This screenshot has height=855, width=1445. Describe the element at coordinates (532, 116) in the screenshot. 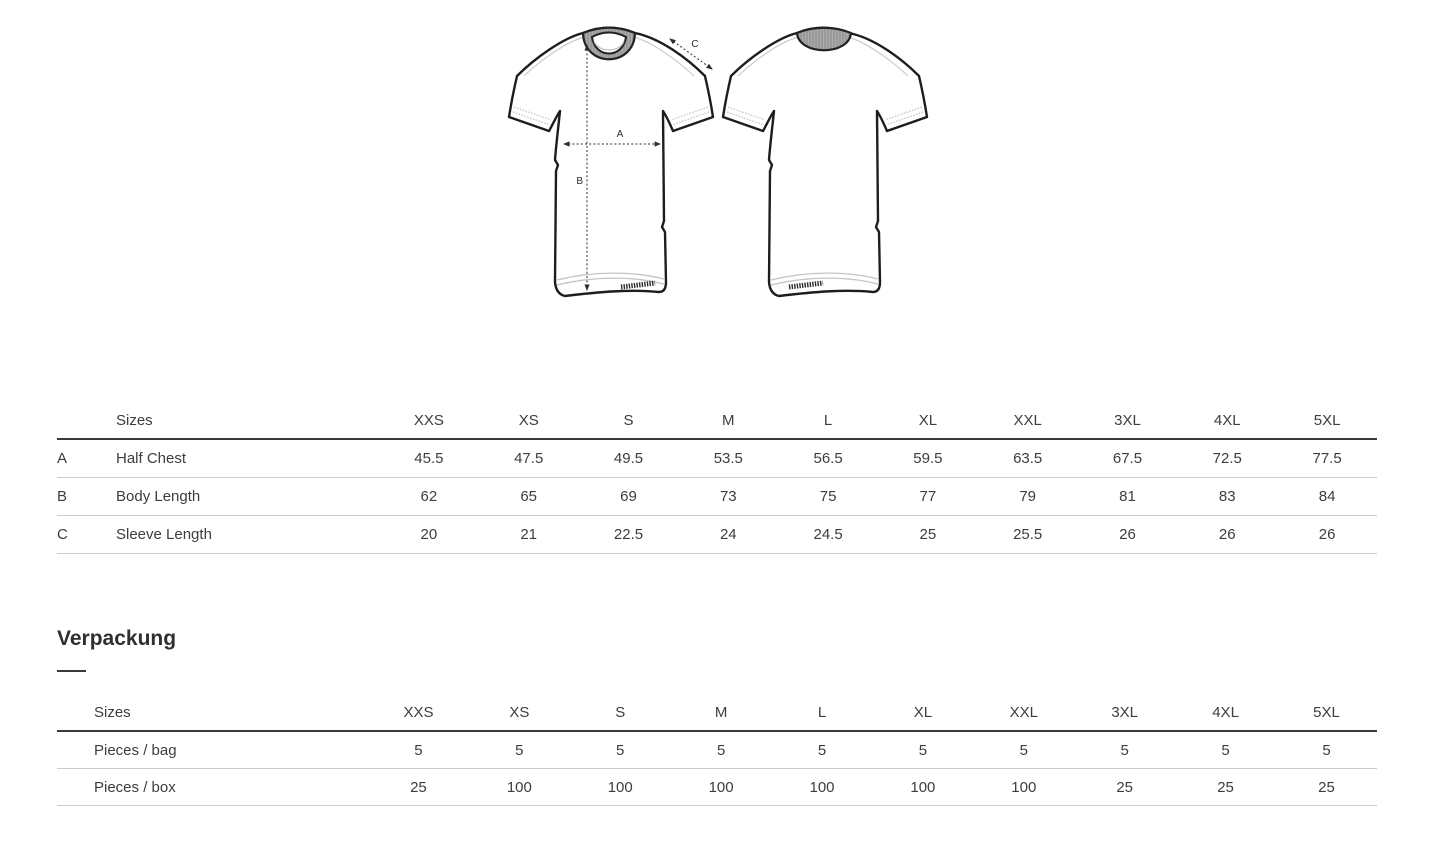

I see `front-left-cuff-stitch` at that location.